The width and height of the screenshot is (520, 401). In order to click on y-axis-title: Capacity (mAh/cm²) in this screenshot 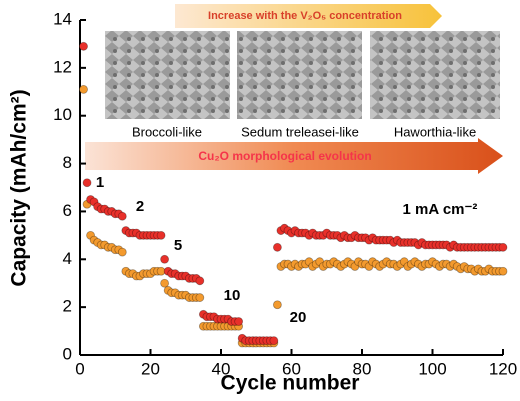, I will do `click(19, 187)`.